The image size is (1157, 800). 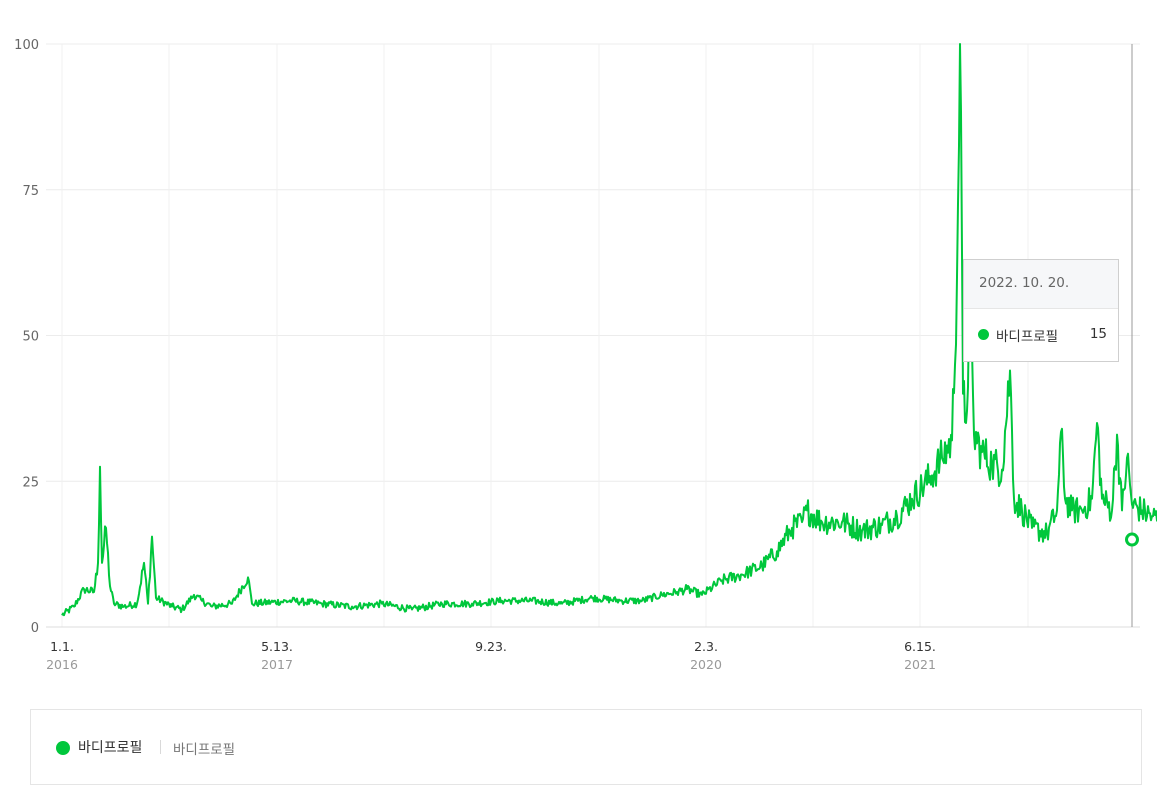 I want to click on tooltip-body: 바디프로필 15, so click(x=1041, y=335).